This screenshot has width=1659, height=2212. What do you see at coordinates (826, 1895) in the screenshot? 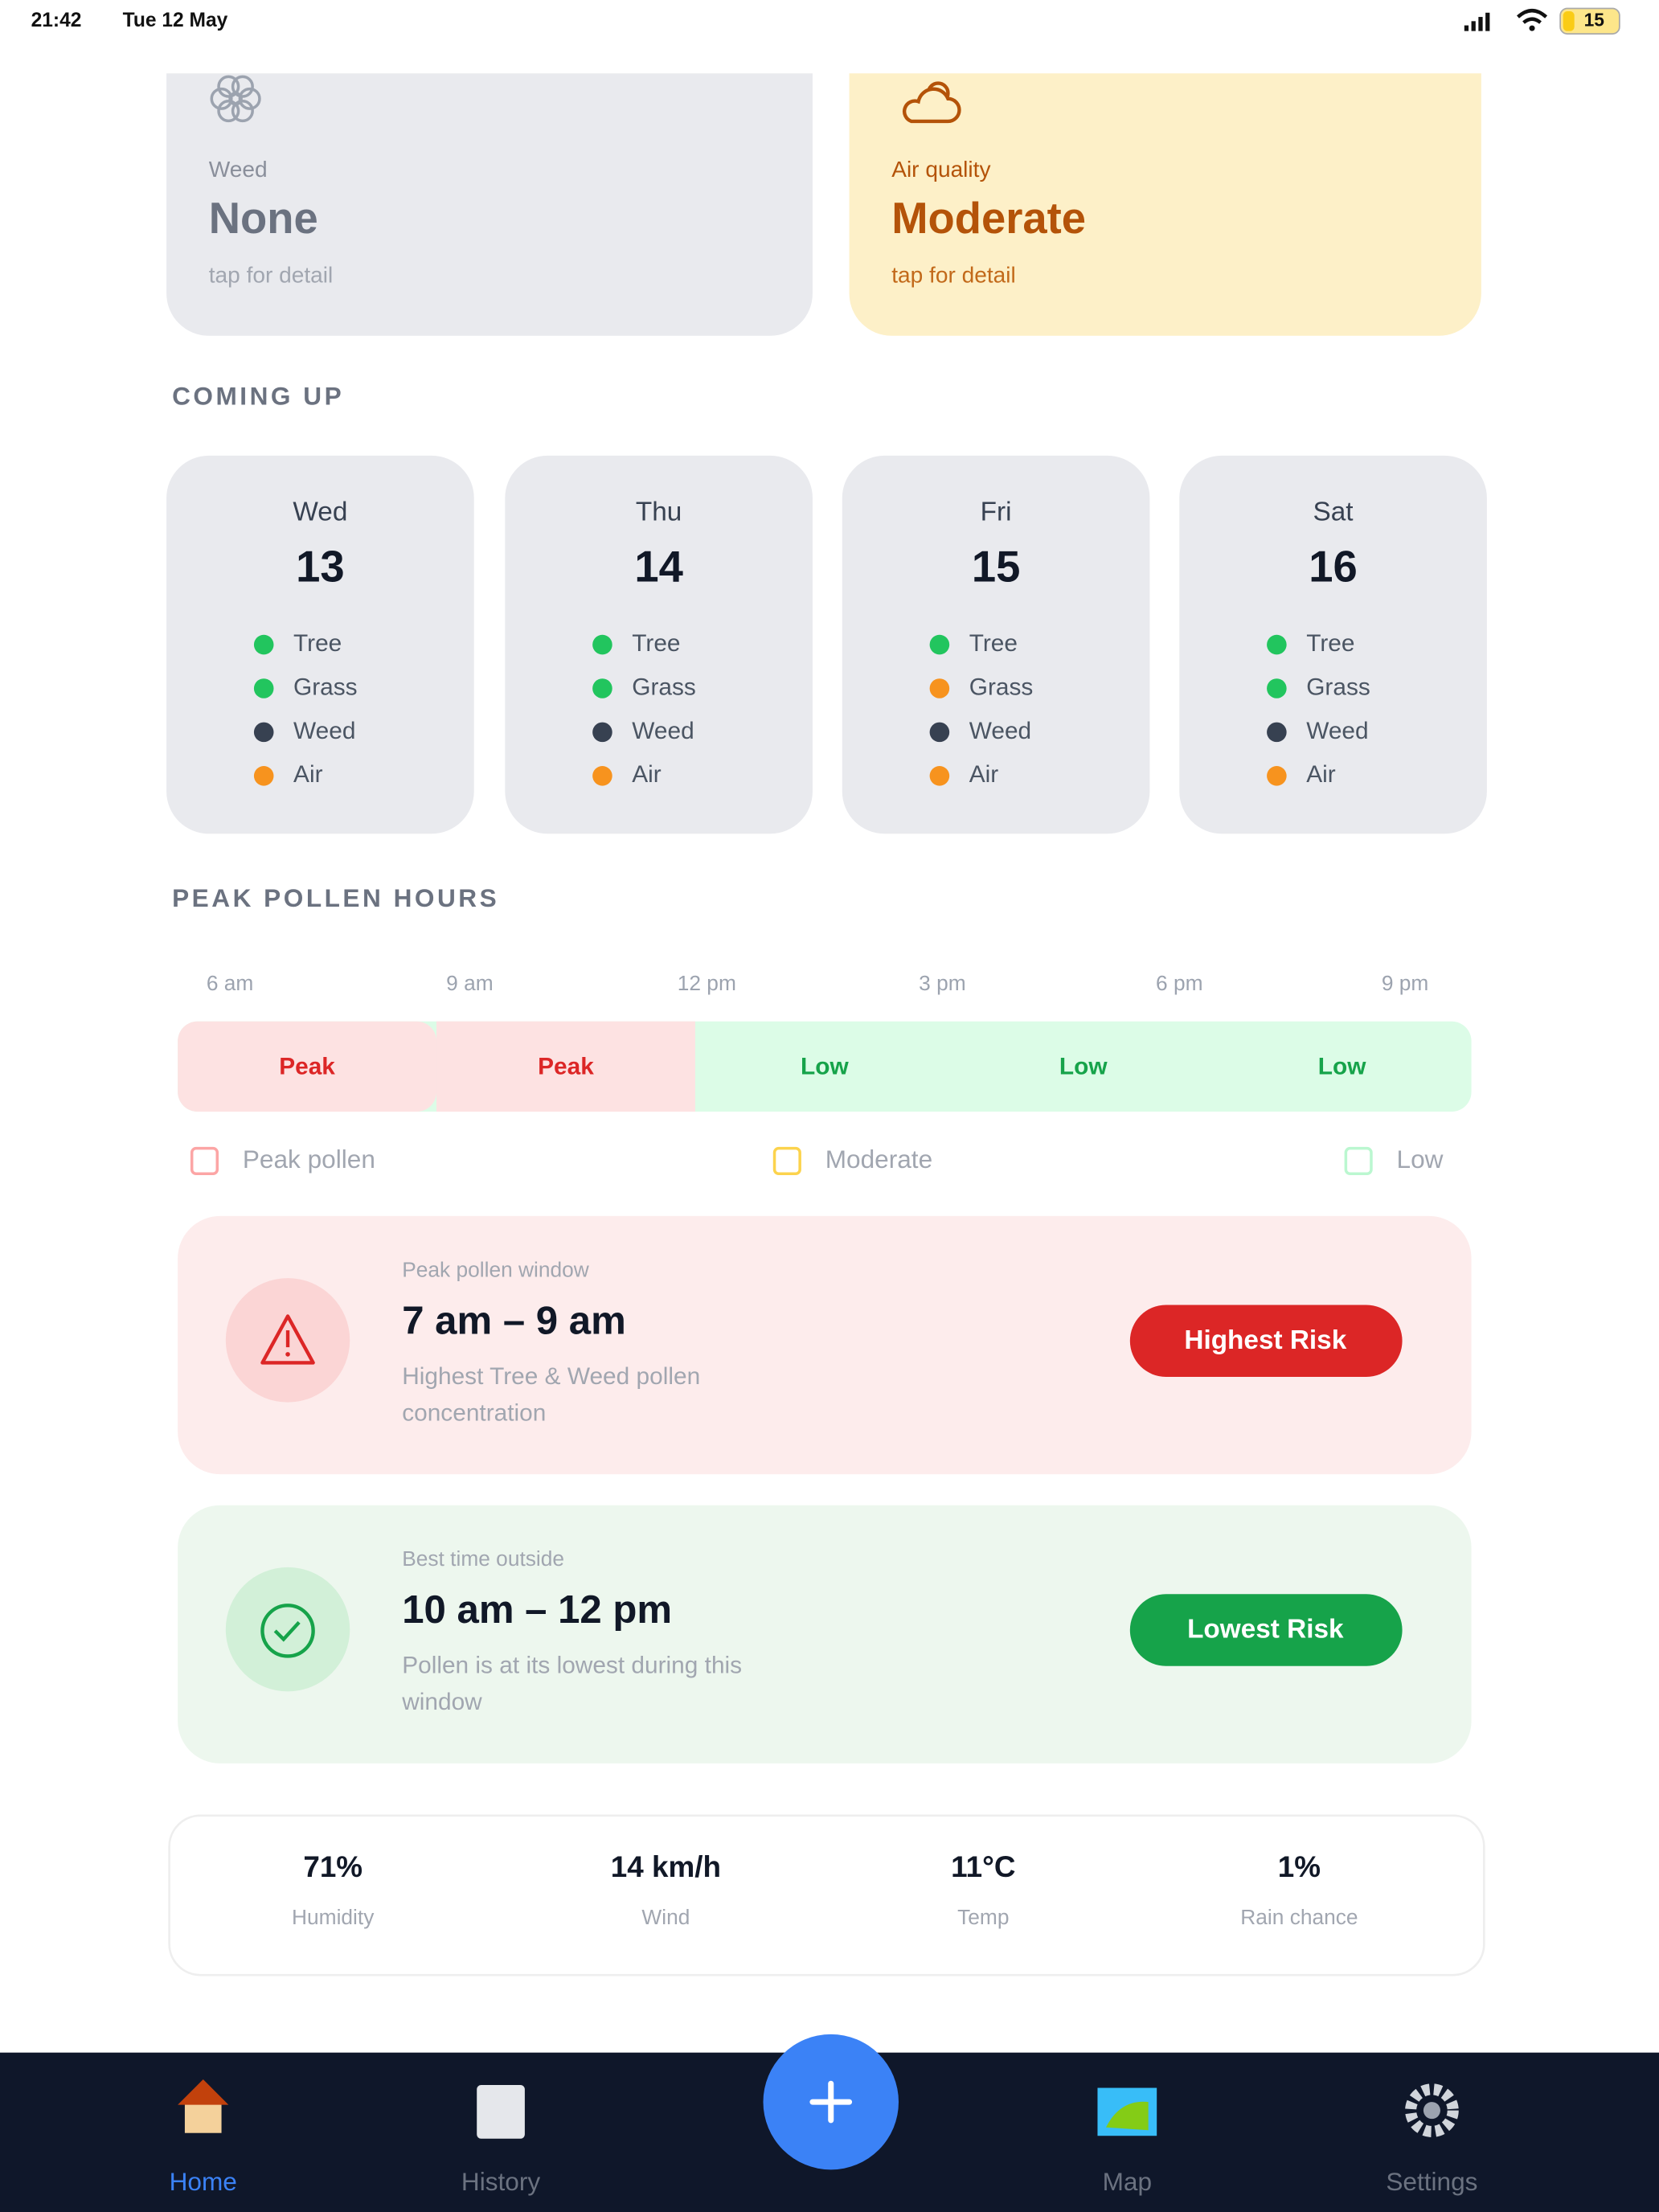
I see `weather-card` at bounding box center [826, 1895].